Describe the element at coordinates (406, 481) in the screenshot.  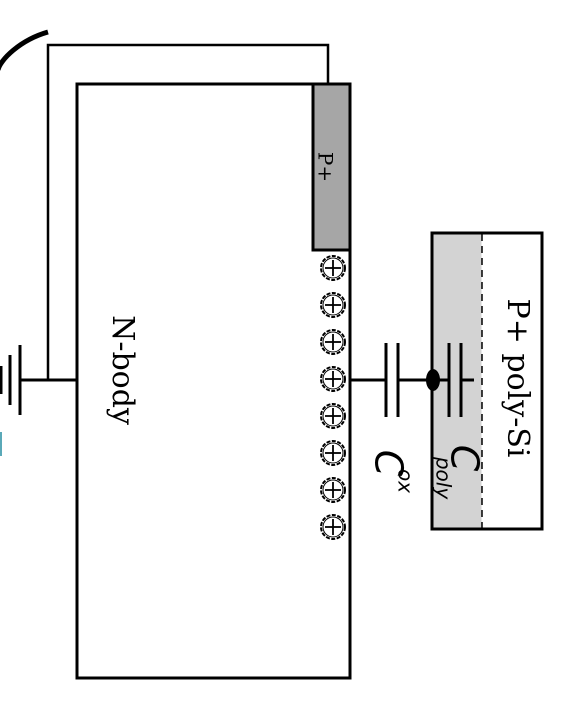
I see `cox-label-sub: ox` at that location.